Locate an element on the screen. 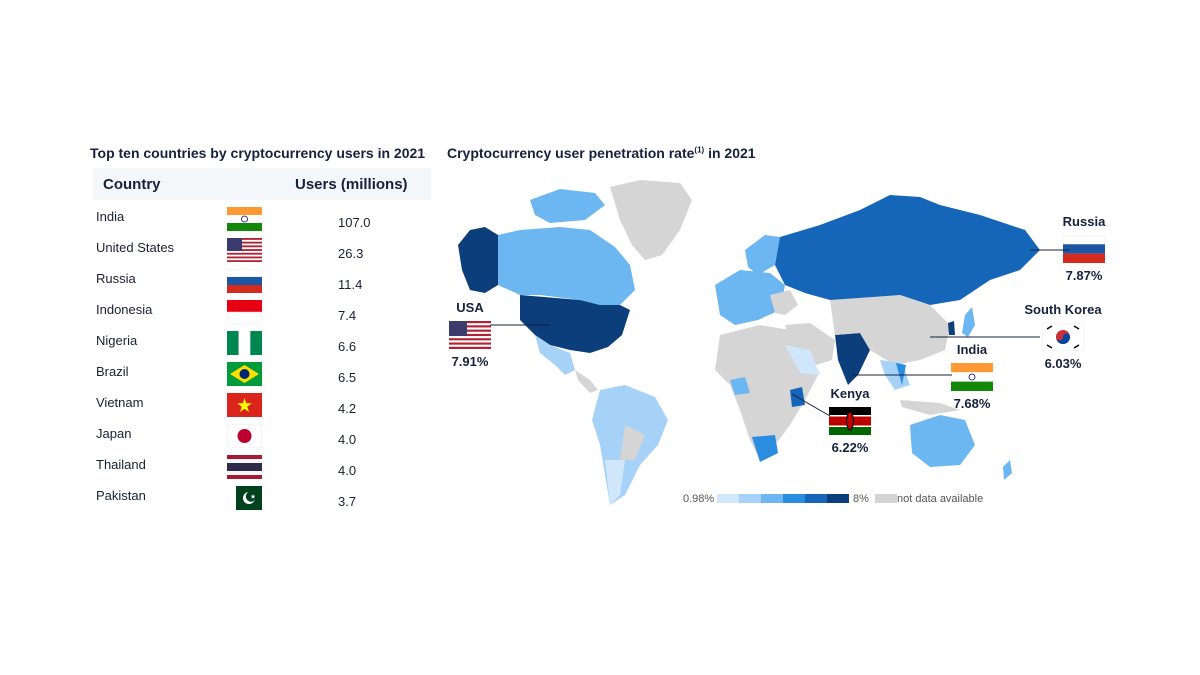 The image size is (1200, 675). table-row: Nigeria 6.6 is located at coordinates (262, 341).